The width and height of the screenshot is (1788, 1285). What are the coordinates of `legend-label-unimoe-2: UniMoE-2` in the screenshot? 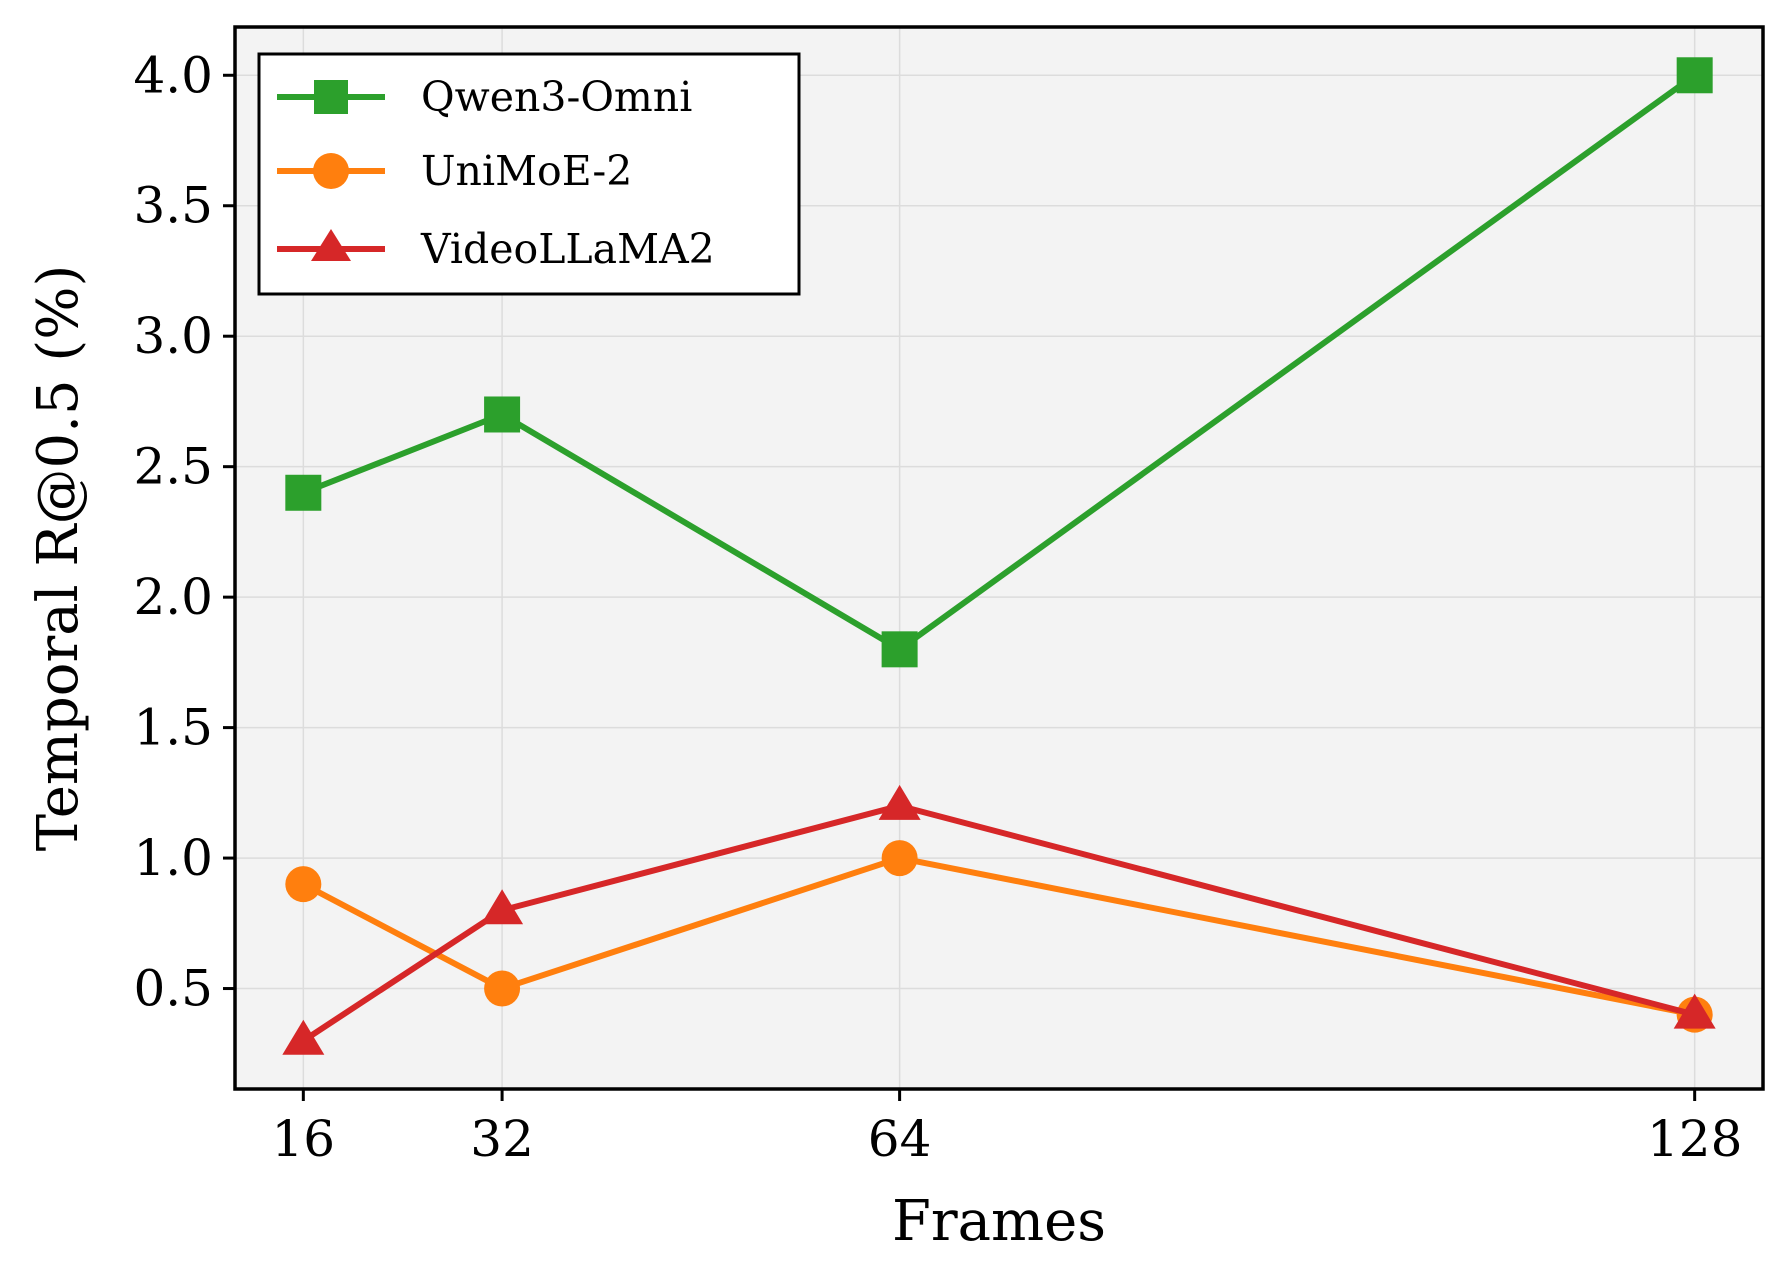 It's located at (526, 171).